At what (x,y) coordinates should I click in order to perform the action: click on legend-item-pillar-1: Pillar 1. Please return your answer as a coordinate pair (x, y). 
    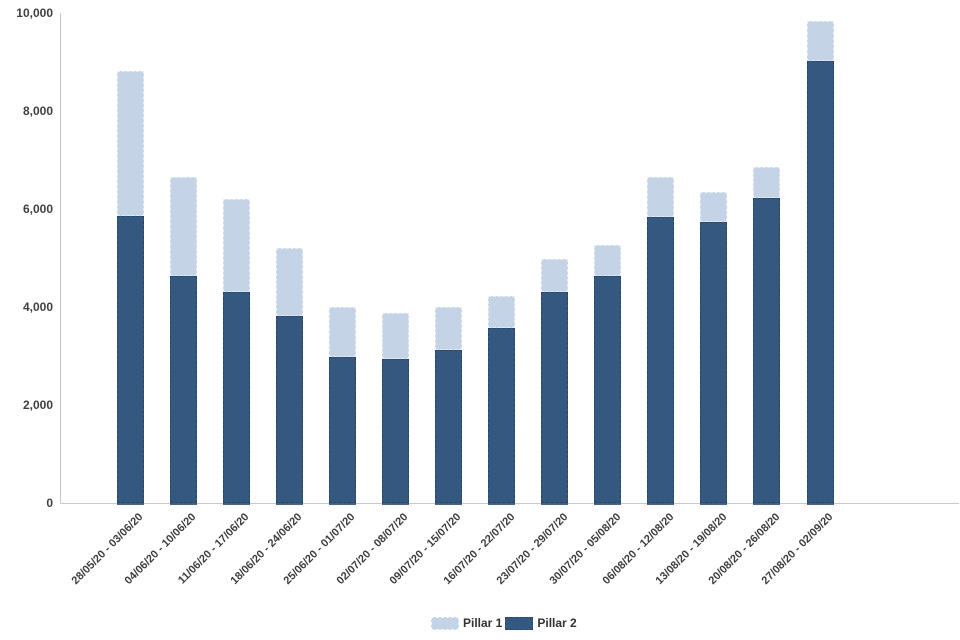
    Looking at the image, I should click on (466, 623).